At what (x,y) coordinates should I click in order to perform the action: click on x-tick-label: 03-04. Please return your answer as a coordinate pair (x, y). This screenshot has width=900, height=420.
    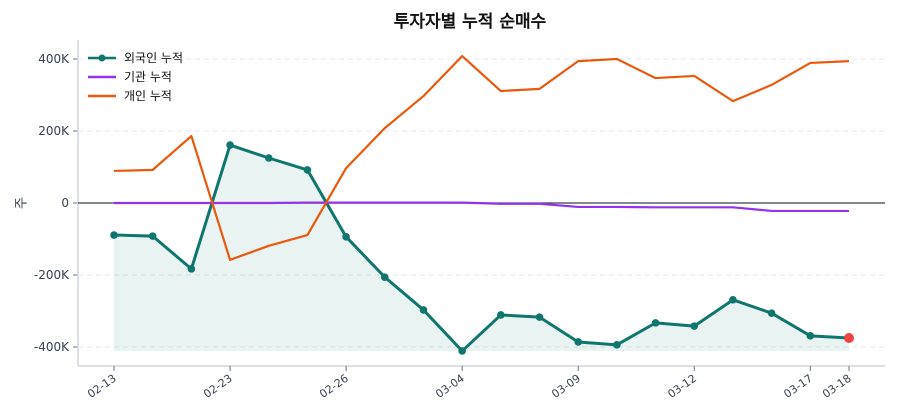
    Looking at the image, I should click on (450, 386).